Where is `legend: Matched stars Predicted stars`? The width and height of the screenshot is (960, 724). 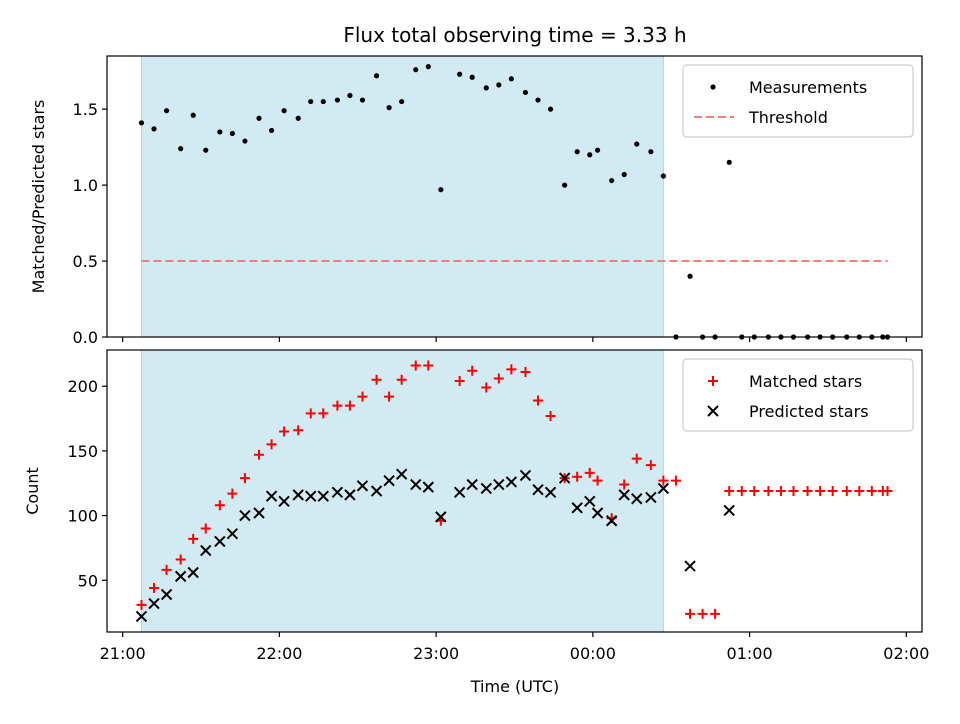
legend: Matched stars Predicted stars is located at coordinates (798, 395).